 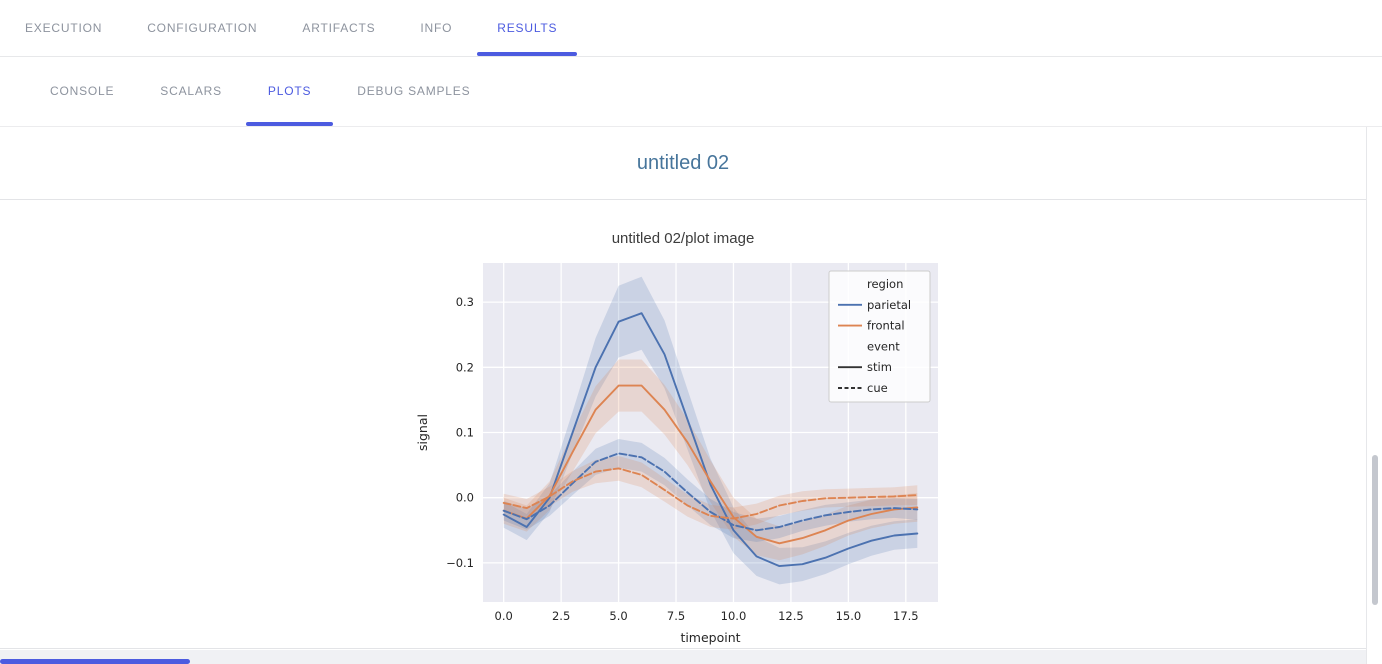 What do you see at coordinates (618, 616) in the screenshot?
I see `svg-text: 5.0` at bounding box center [618, 616].